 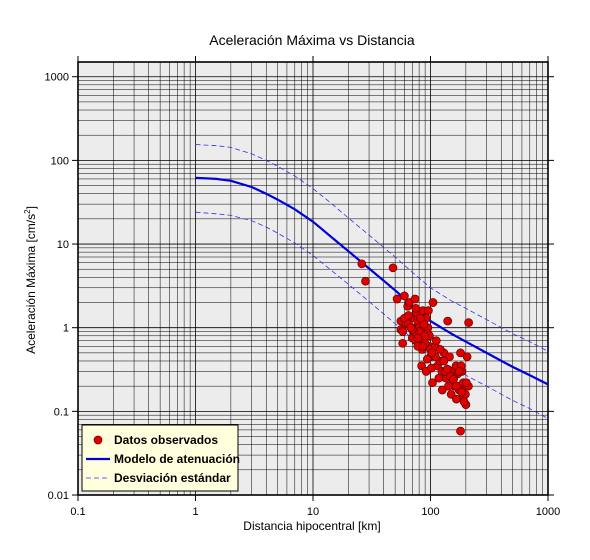 I want to click on legend-label: Modelo de atenuación, so click(x=177, y=459).